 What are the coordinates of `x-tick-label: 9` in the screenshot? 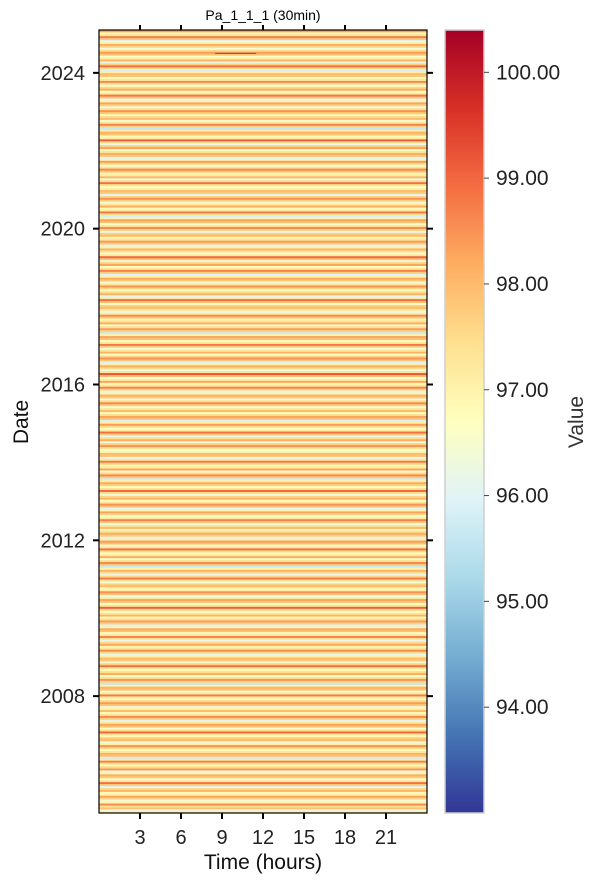 It's located at (221, 838).